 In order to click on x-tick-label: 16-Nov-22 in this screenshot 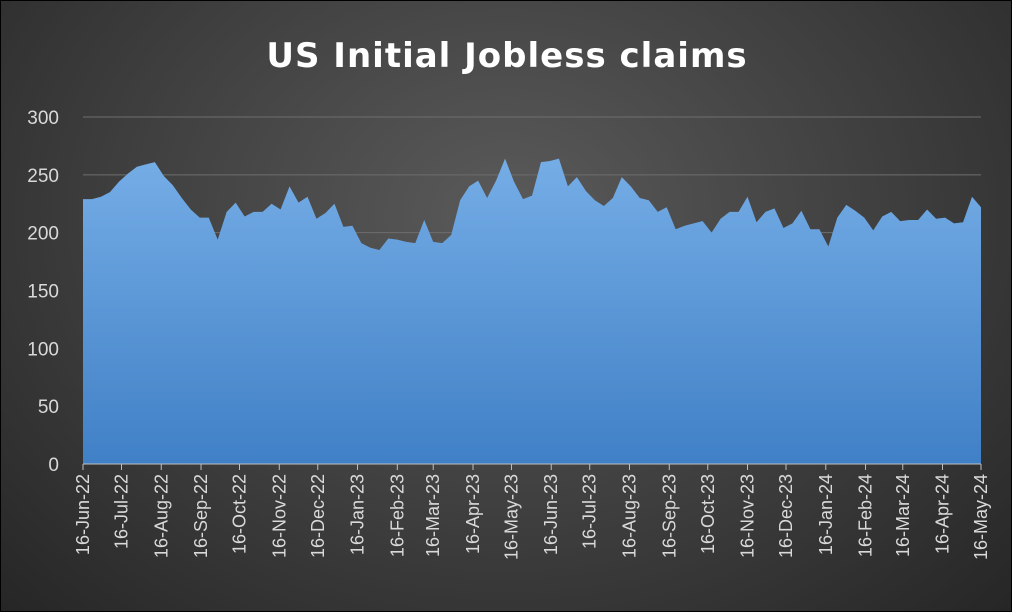, I will do `click(279, 516)`.